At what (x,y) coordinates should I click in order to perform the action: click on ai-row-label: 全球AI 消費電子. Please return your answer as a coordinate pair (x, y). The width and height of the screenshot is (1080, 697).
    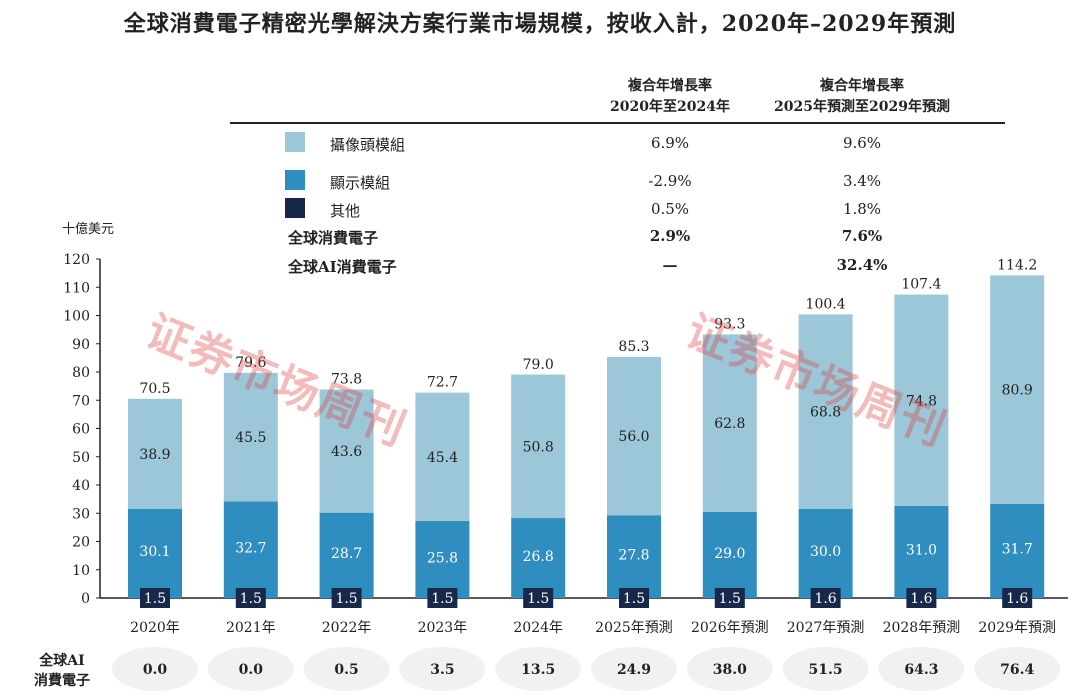
    Looking at the image, I should click on (62, 671).